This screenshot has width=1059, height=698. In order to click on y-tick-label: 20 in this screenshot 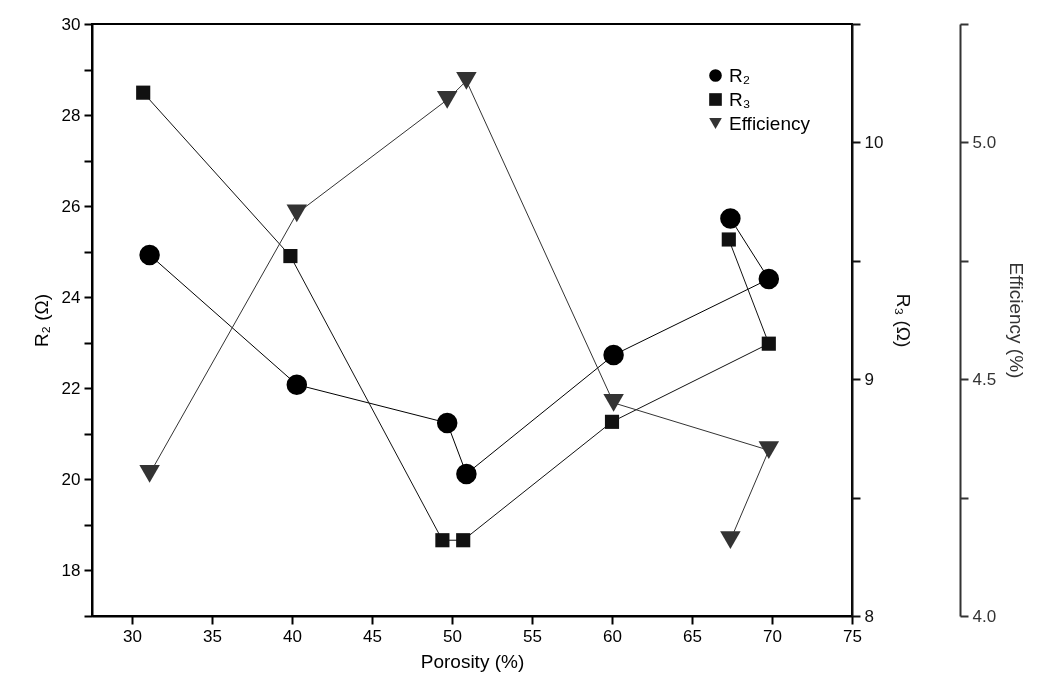, I will do `click(71, 479)`.